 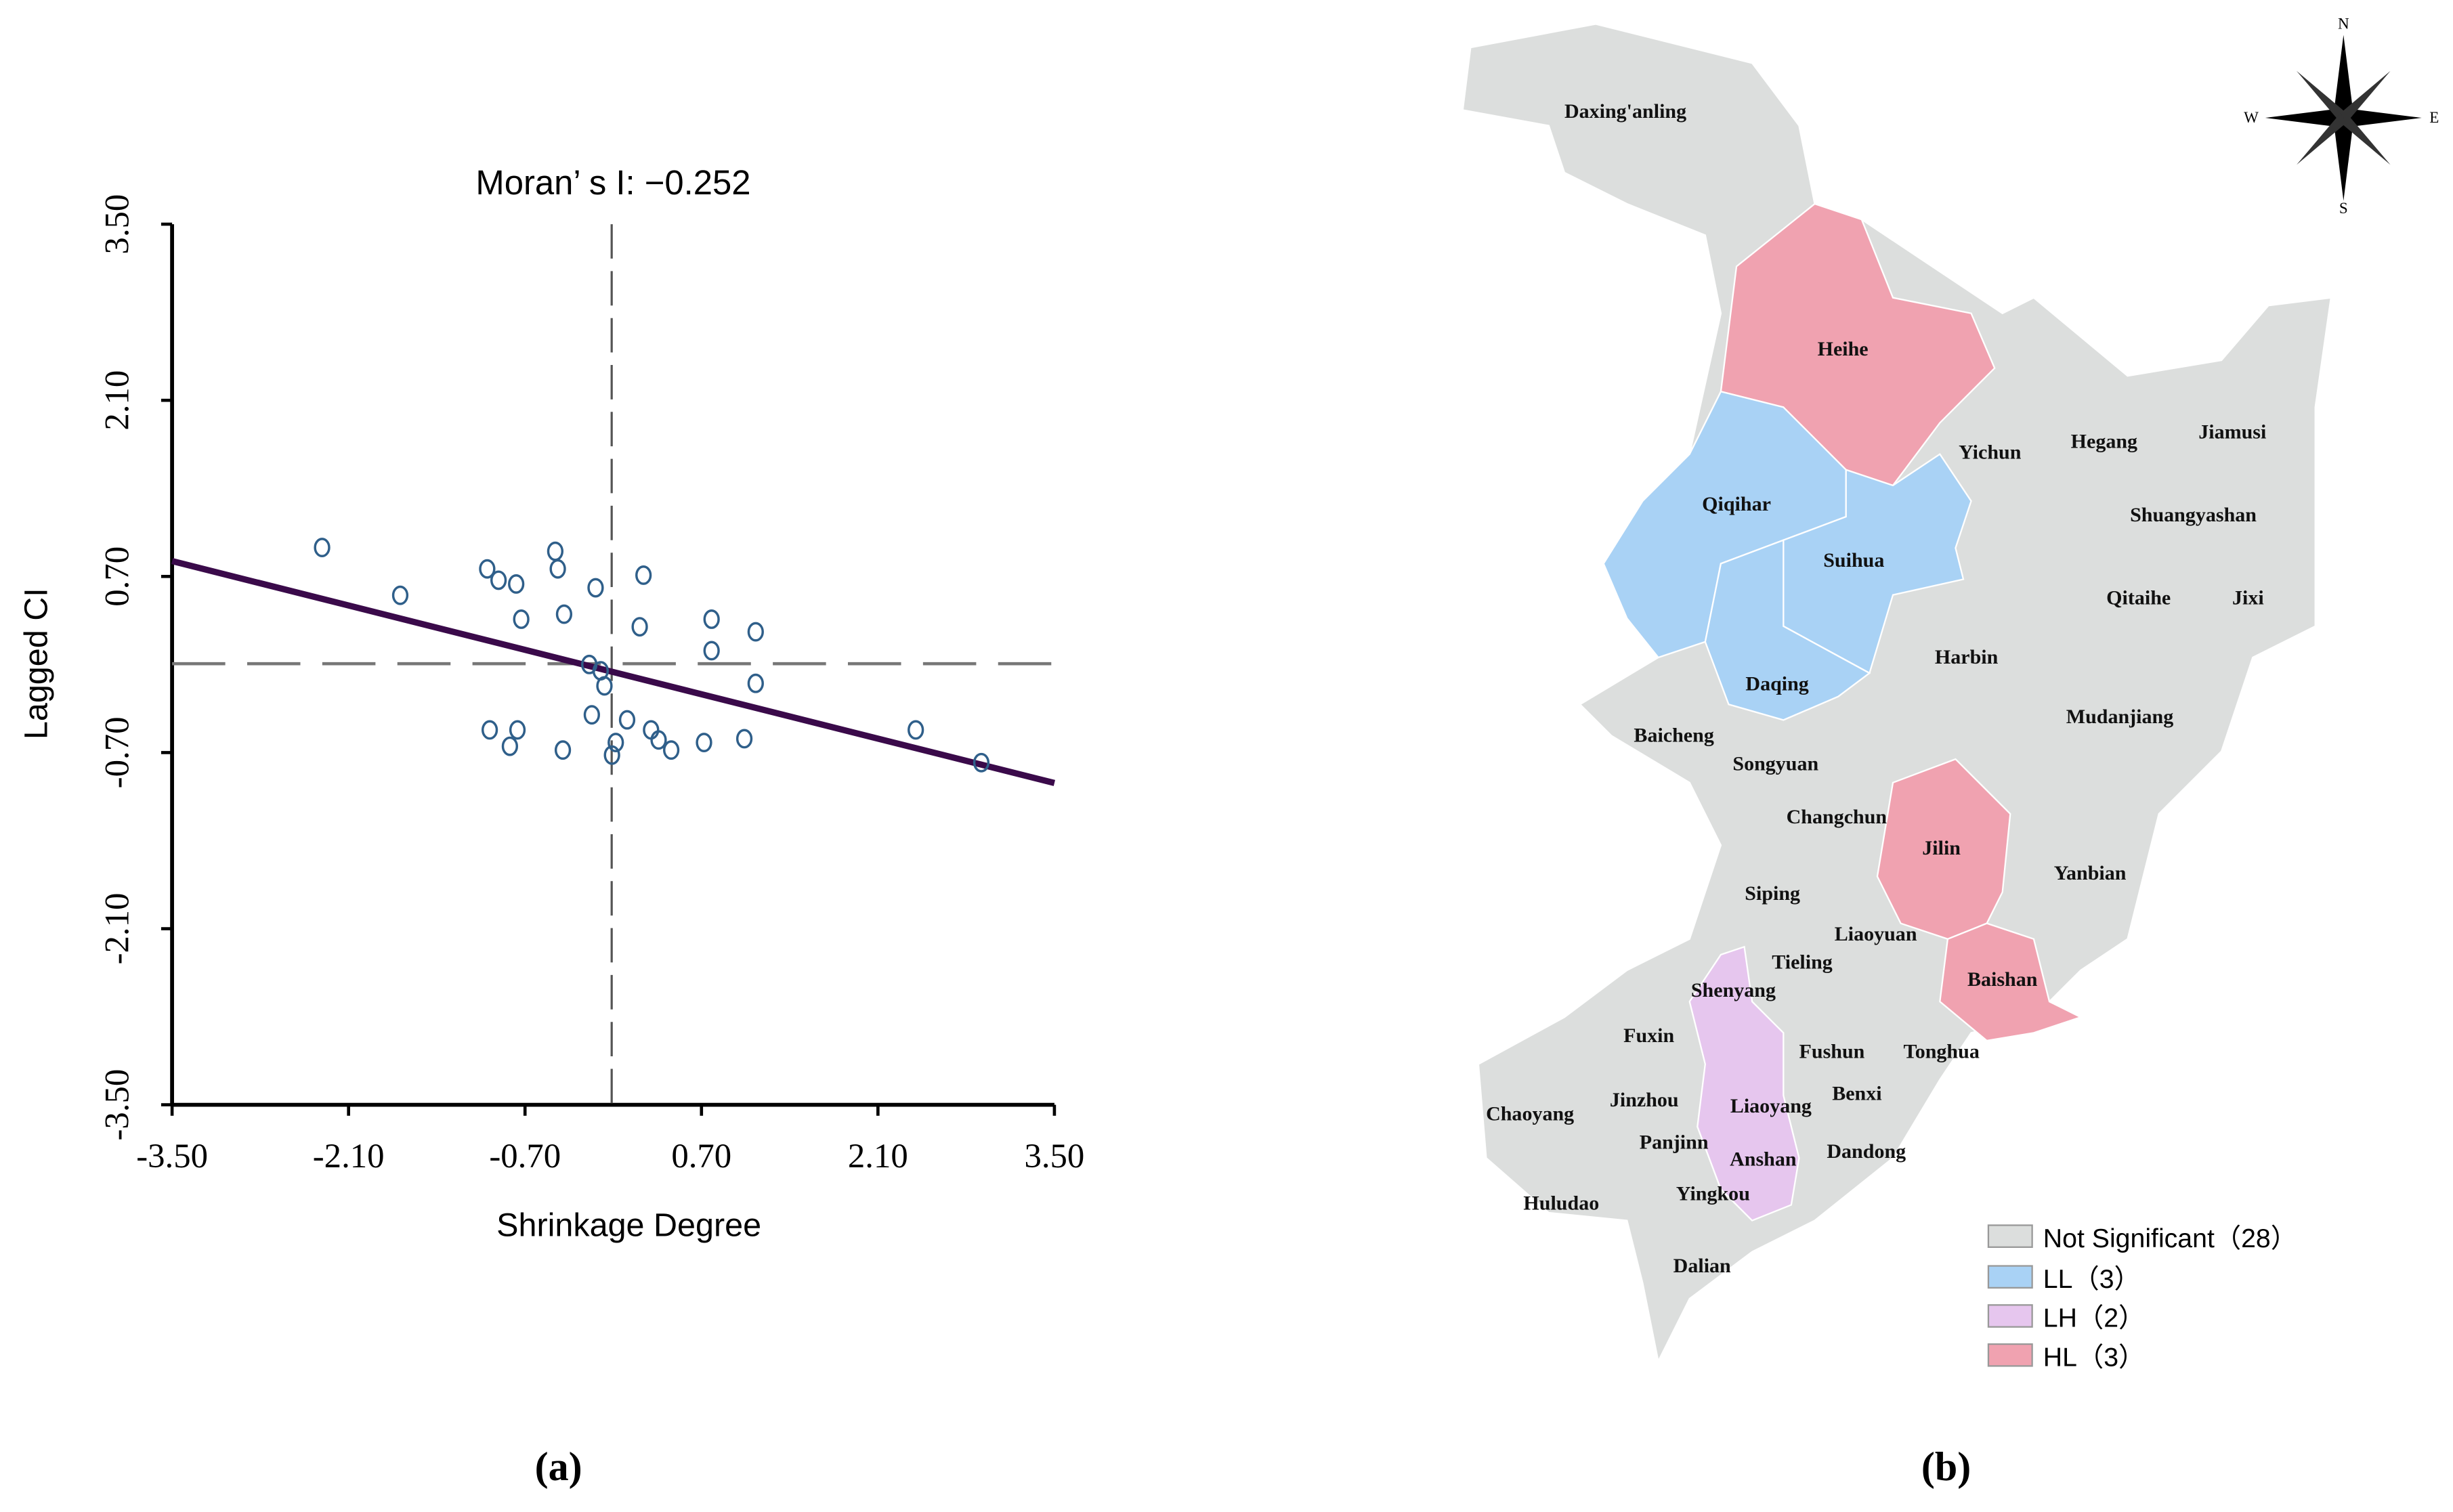 What do you see at coordinates (1854, 560) in the screenshot?
I see `city-label: Suihua` at bounding box center [1854, 560].